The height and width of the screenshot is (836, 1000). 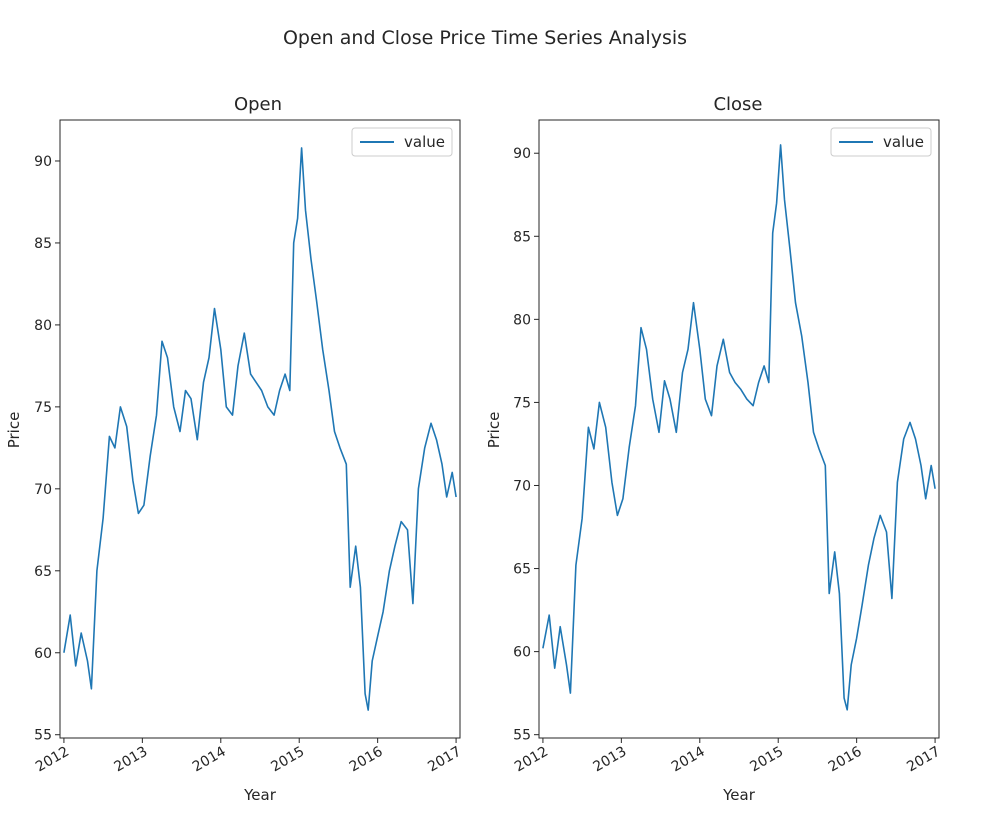 I want to click on panel-title-close: Close, so click(x=737, y=104).